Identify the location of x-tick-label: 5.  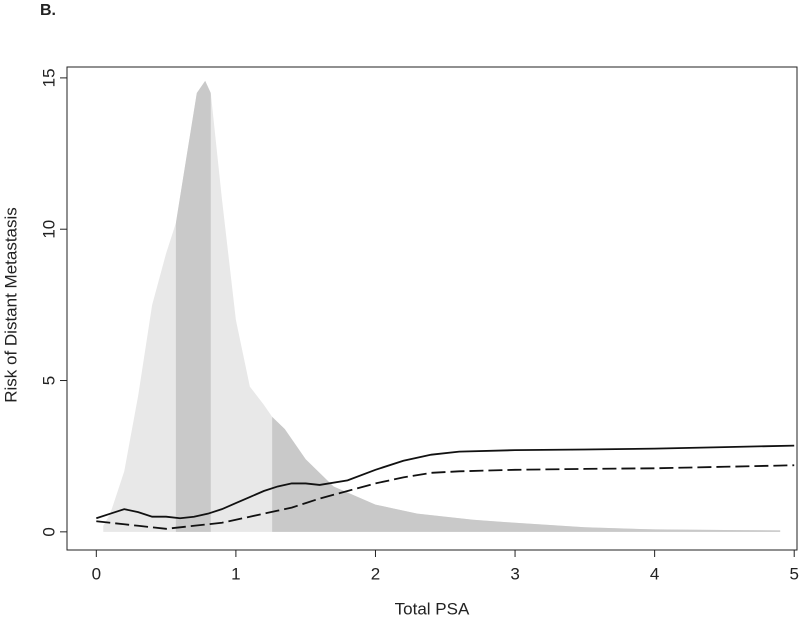
(793, 573).